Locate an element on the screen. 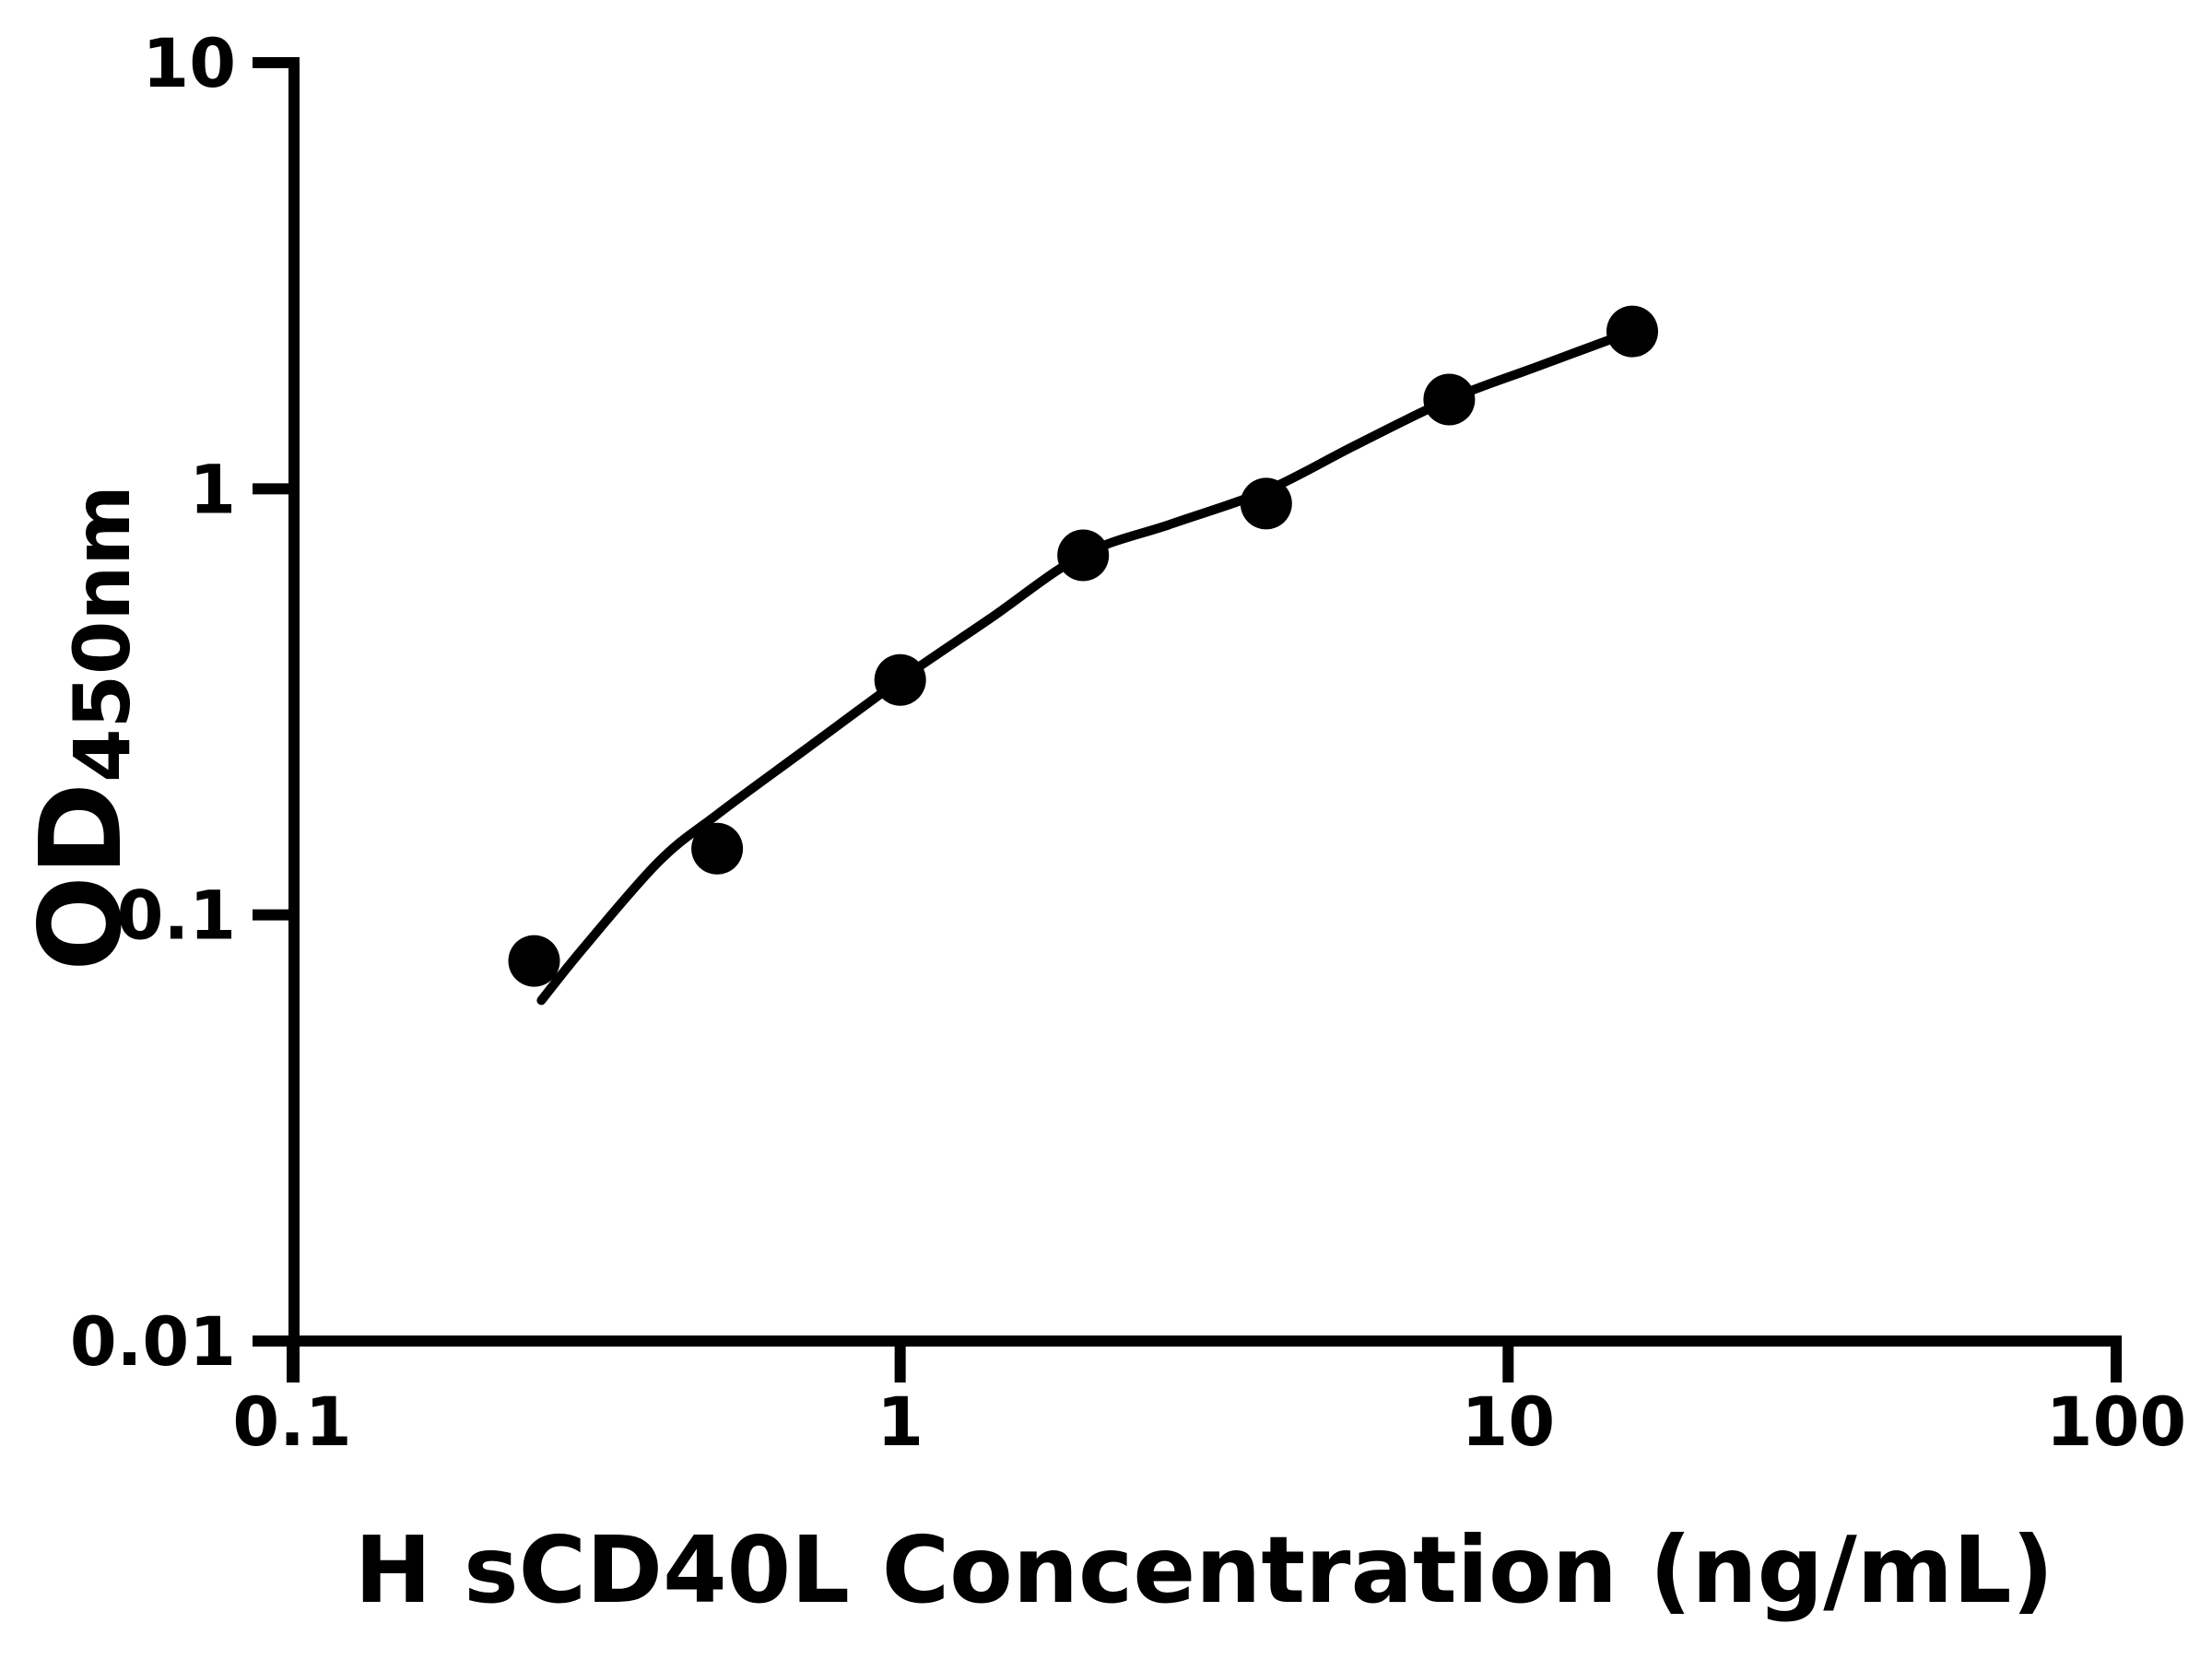  x-axis-spine is located at coordinates (1205, 1358).